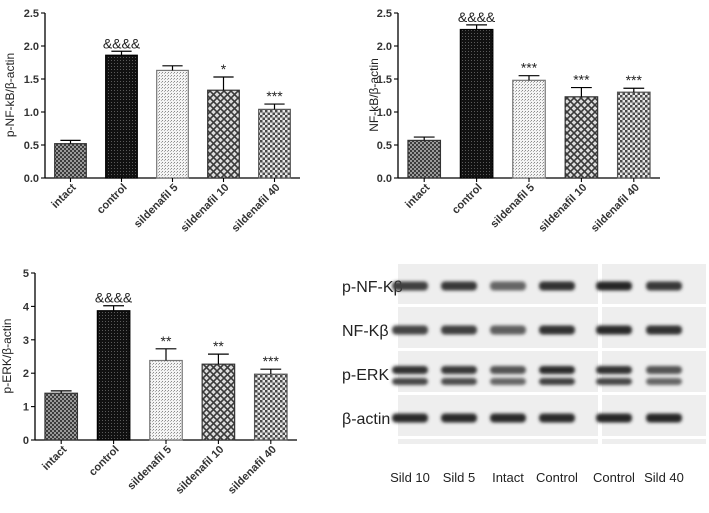 The width and height of the screenshot is (709, 513). Describe the element at coordinates (26, 408) in the screenshot. I see `y-tick-label: 1` at that location.